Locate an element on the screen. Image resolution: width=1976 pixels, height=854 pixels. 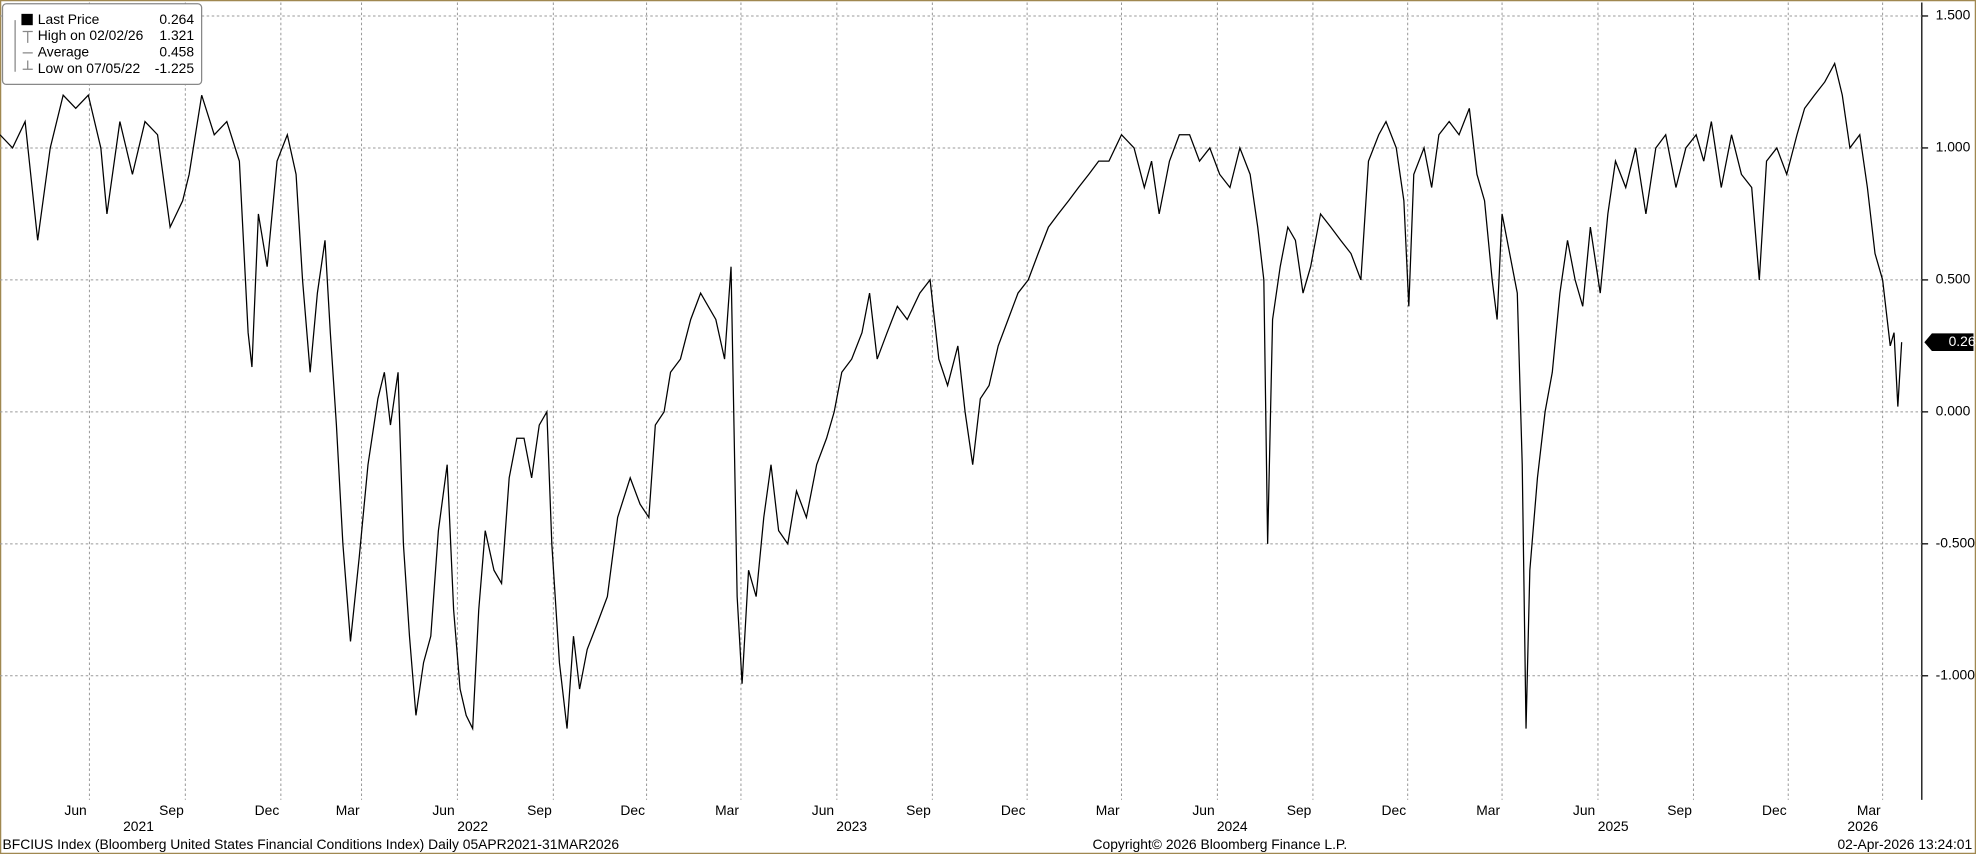
legend-label: Last Price is located at coordinates (69, 19).